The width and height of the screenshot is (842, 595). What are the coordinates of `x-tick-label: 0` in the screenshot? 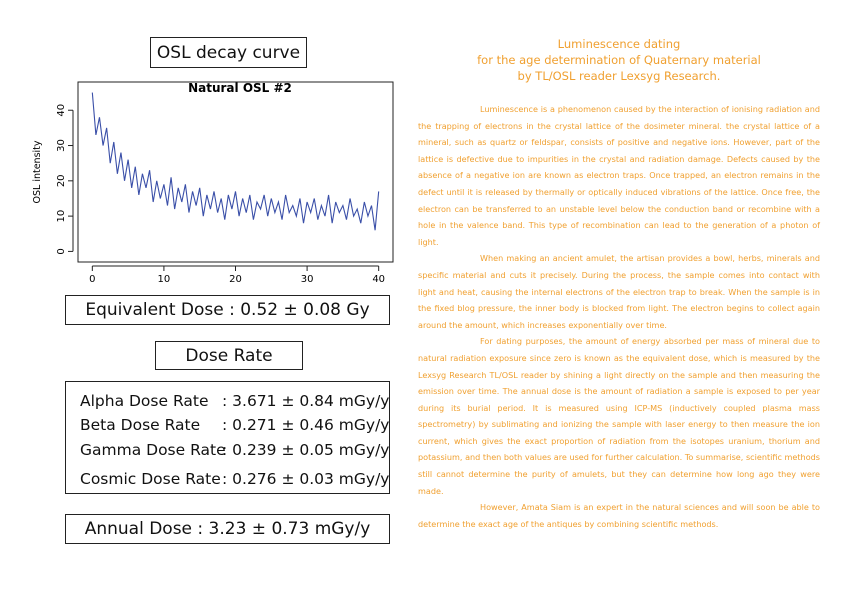 It's located at (92, 279).